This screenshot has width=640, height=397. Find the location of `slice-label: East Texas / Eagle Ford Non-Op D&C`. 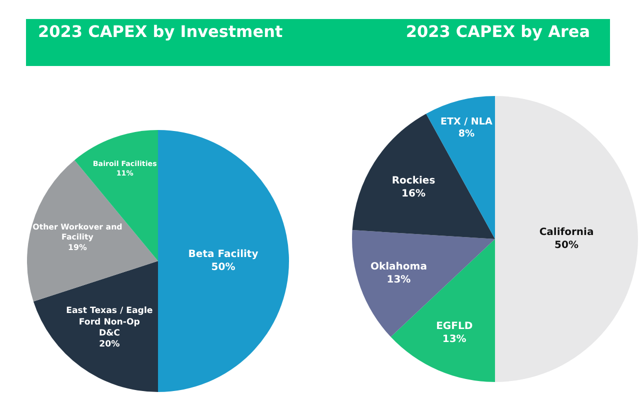

slice-label: East Texas / Eagle Ford Non-Op D&C is located at coordinates (109, 322).